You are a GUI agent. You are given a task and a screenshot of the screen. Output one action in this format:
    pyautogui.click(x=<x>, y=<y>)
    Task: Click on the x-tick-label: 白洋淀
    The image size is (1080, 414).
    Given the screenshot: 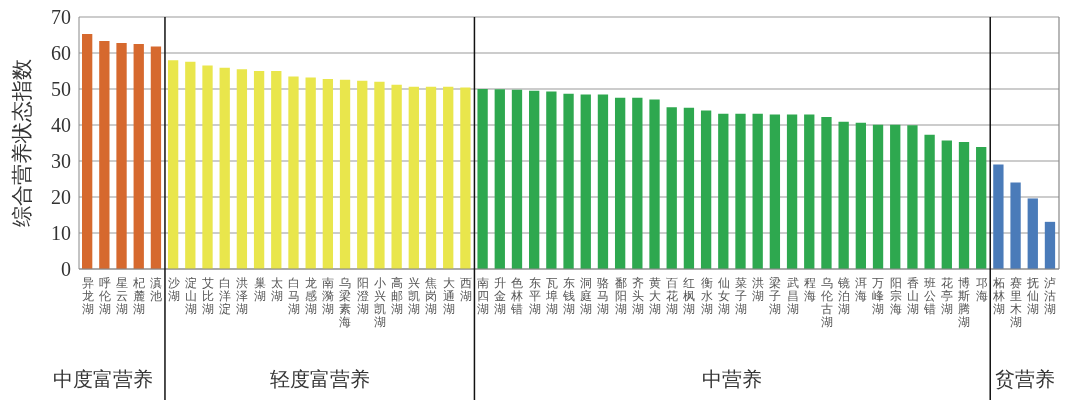 What is the action you would take?
    pyautogui.click(x=225, y=296)
    